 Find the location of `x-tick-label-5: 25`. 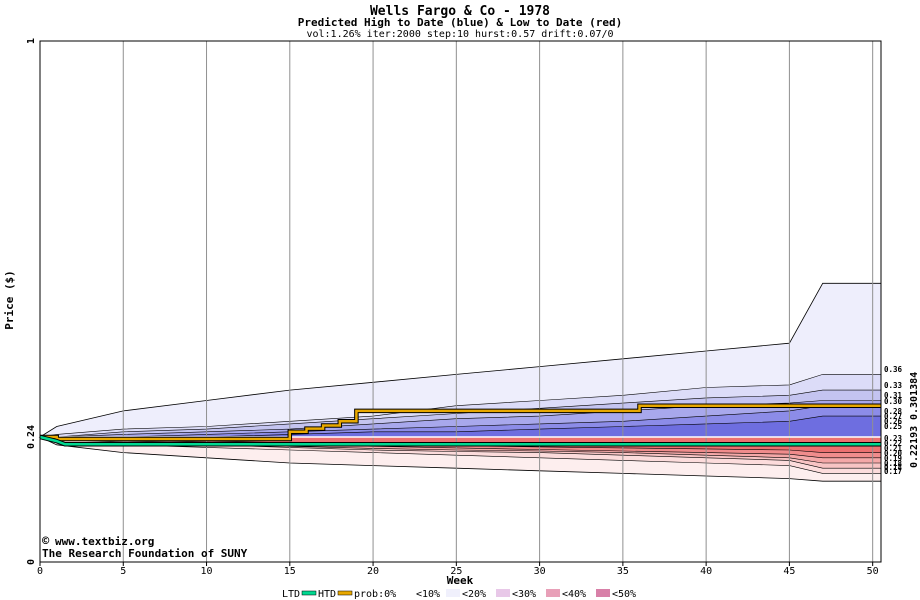

x-tick-label-5: 25 is located at coordinates (456, 571).